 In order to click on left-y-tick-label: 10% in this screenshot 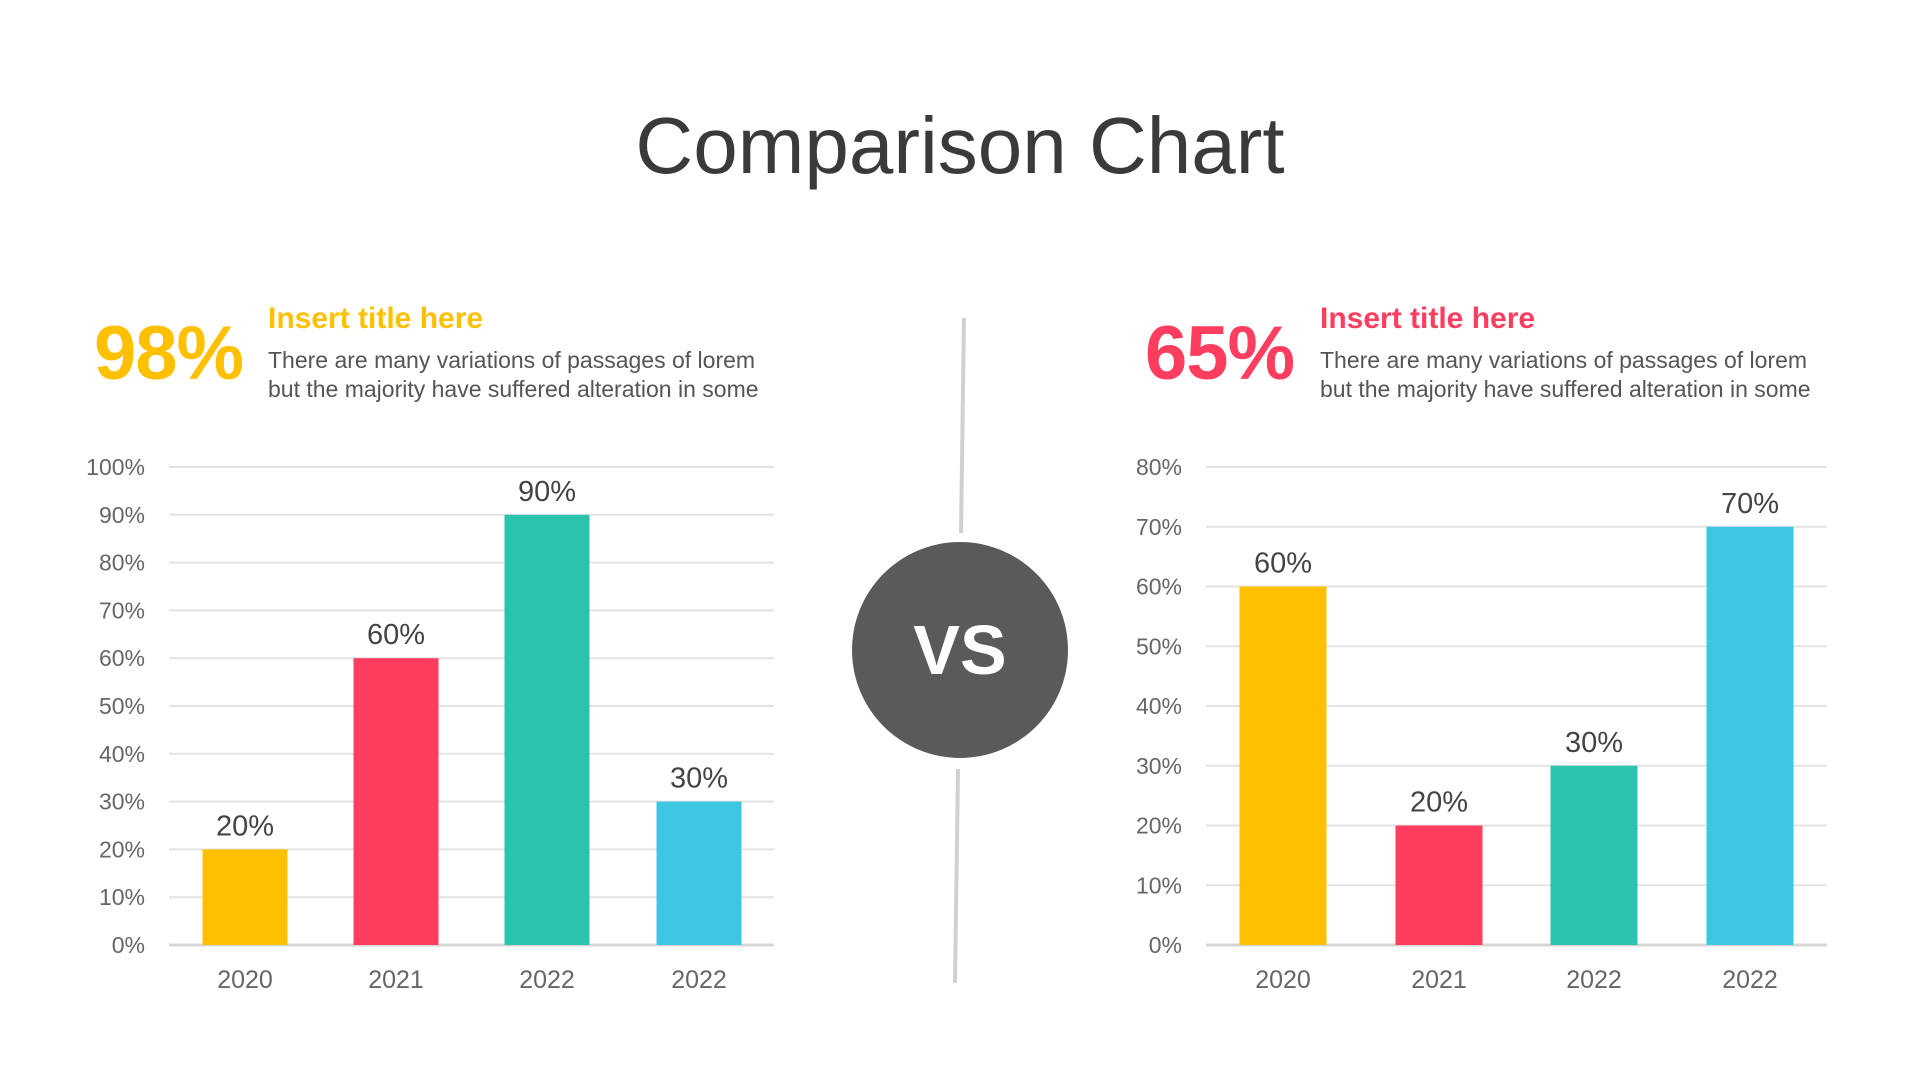, I will do `click(122, 897)`.